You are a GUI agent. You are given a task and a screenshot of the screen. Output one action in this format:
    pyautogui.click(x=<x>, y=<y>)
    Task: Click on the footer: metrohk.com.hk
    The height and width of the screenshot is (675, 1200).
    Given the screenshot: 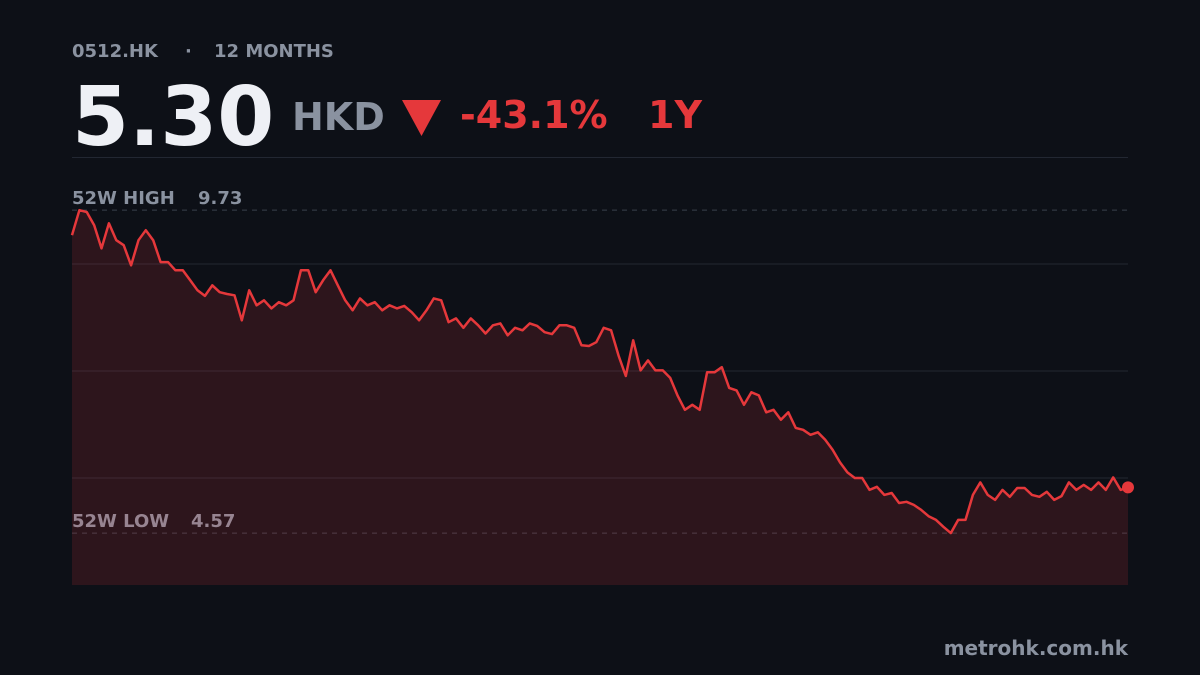 What is the action you would take?
    pyautogui.click(x=1036, y=648)
    